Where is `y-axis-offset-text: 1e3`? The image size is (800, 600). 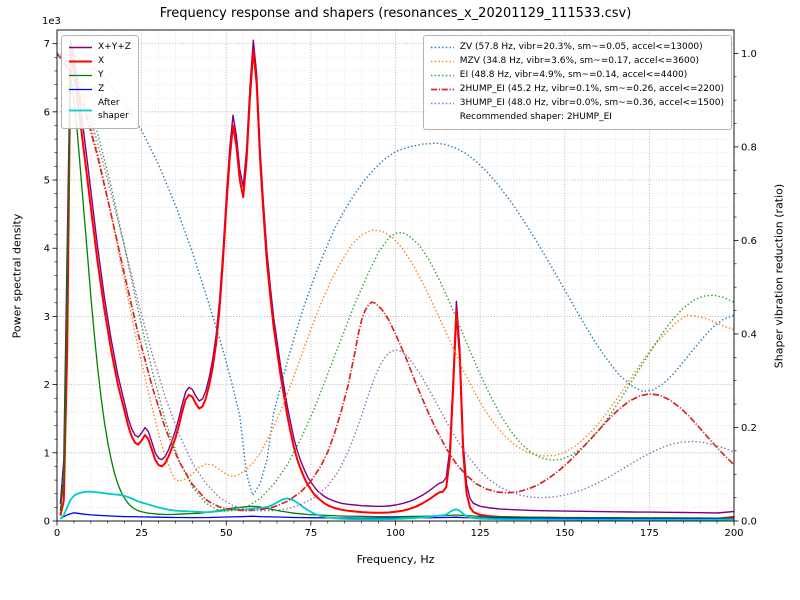 y-axis-offset-text: 1e3 is located at coordinates (51, 21).